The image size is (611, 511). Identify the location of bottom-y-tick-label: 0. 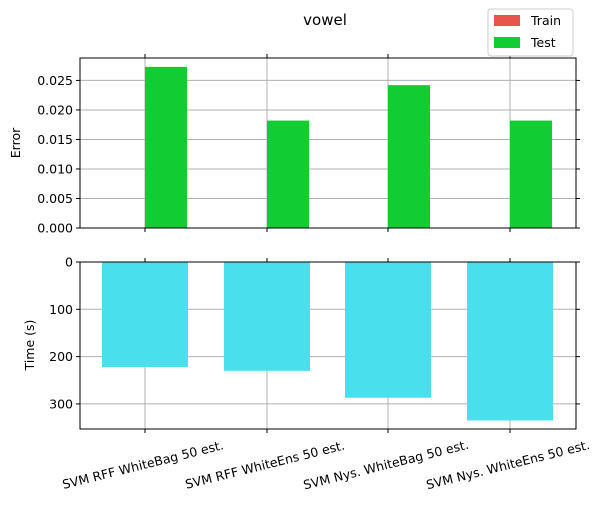
(69, 262).